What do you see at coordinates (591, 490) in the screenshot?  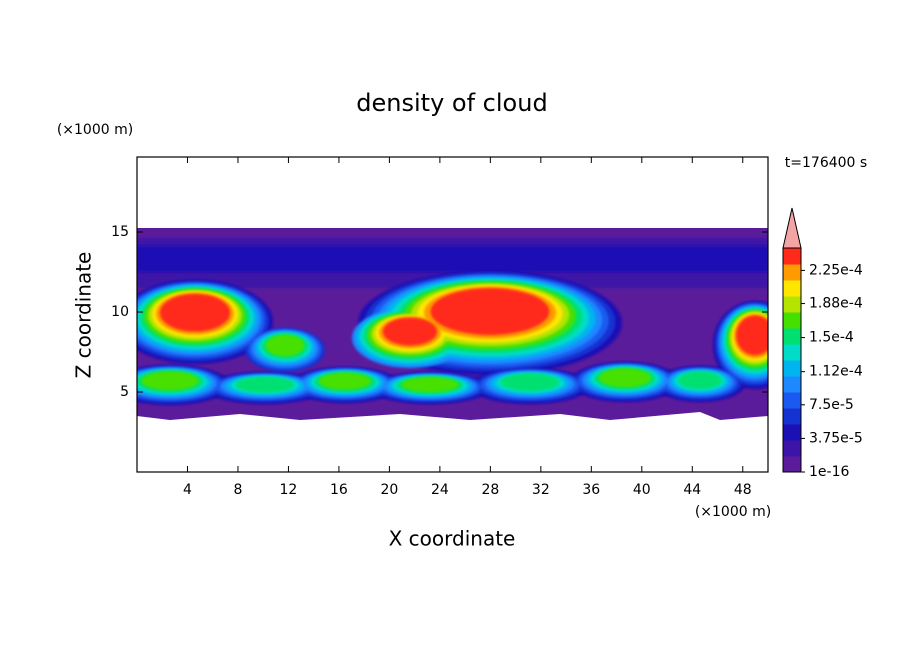 I see `x-tick-label: 36` at bounding box center [591, 490].